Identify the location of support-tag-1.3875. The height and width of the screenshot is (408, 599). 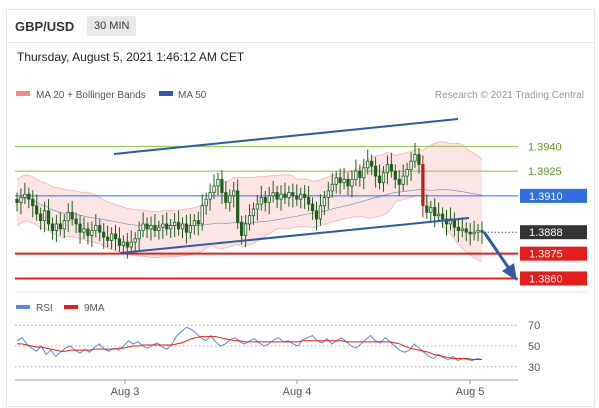
(553, 253).